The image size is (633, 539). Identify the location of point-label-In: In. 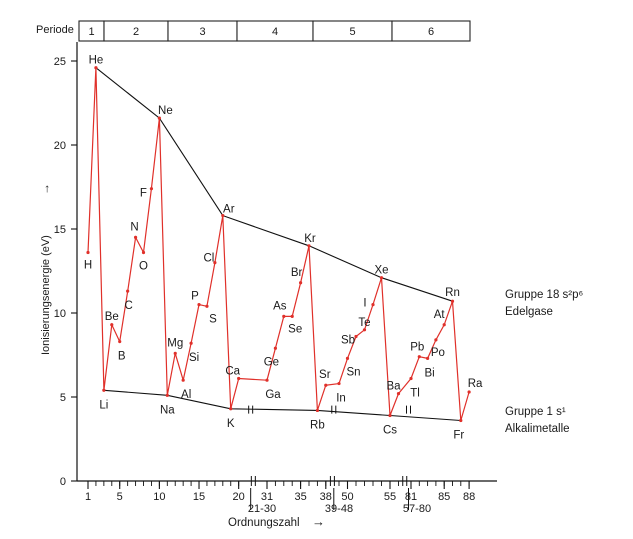
(341, 399).